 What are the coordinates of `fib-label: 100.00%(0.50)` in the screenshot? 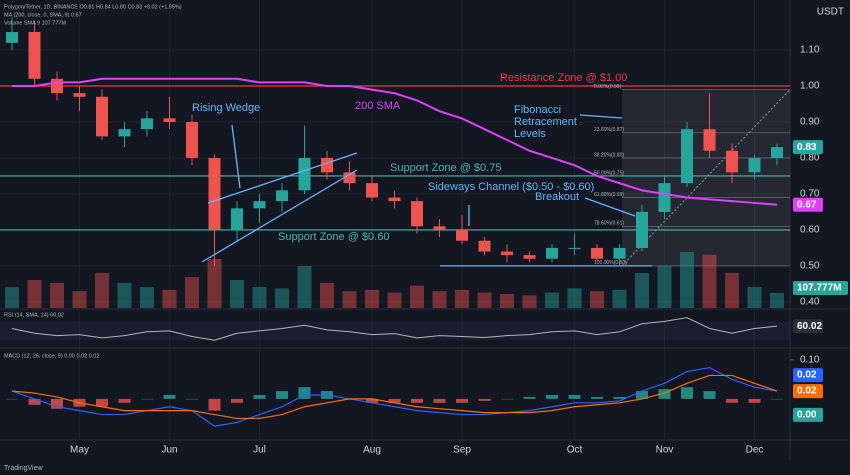 It's located at (610, 263).